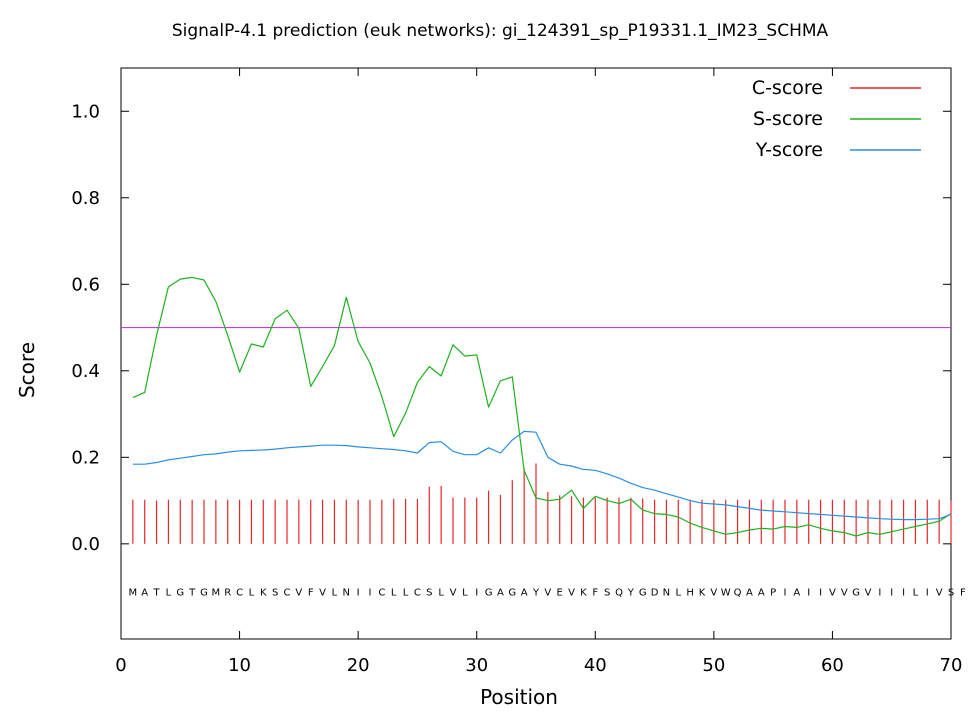 The width and height of the screenshot is (971, 723). I want to click on y-tick-label: 0.2, so click(85, 457).